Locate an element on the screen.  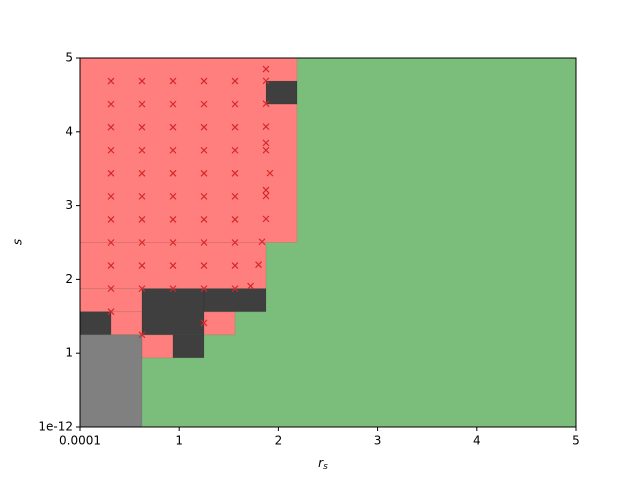
x-axis-label: rs is located at coordinates (323, 464).